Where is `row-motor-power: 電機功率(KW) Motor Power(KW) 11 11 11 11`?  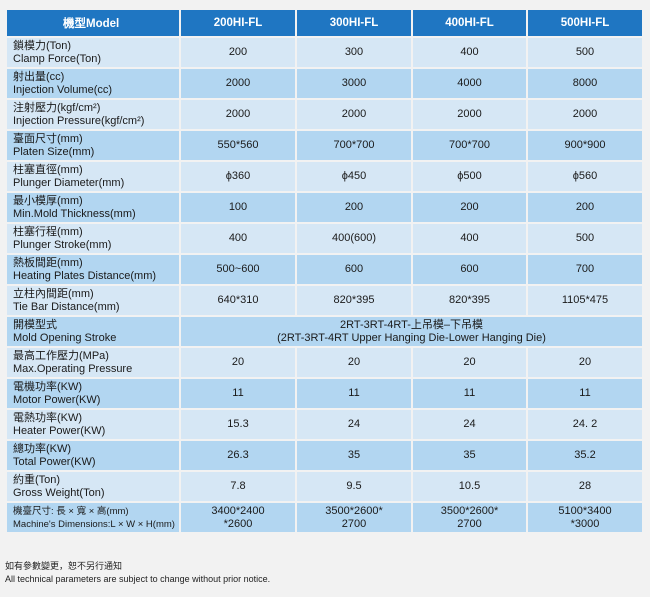 row-motor-power: 電機功率(KW) Motor Power(KW) 11 11 11 11 is located at coordinates (324, 393).